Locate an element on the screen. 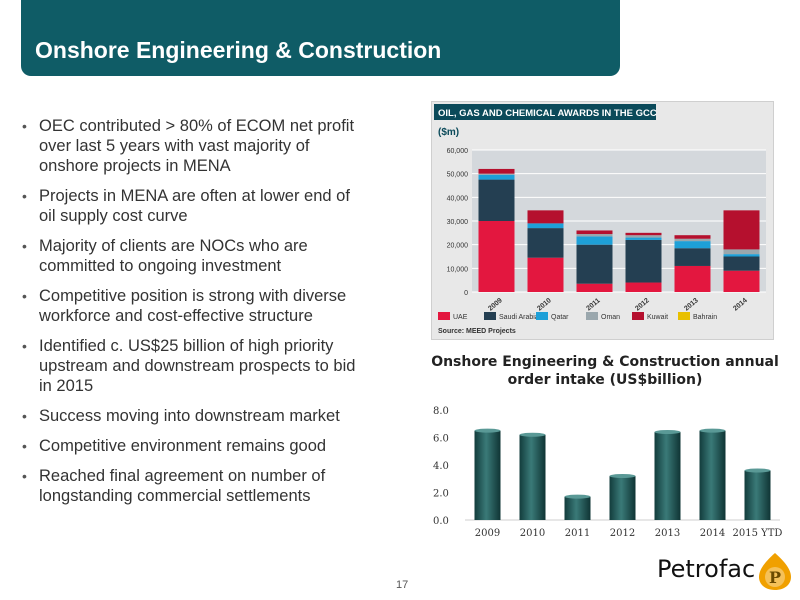 Image resolution: width=800 pixels, height=600 pixels. x-tick-label: 2014 is located at coordinates (712, 533).